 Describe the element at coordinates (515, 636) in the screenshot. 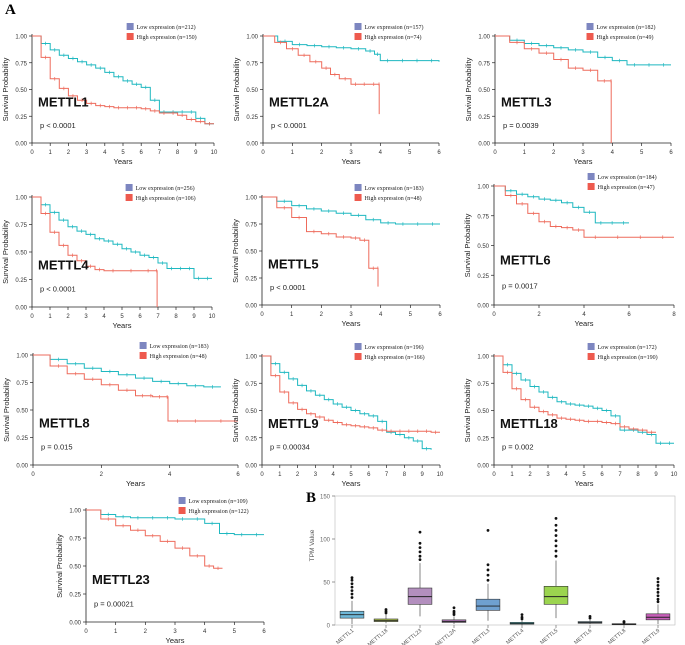

I see `x-tick-label: METTL4` at that location.